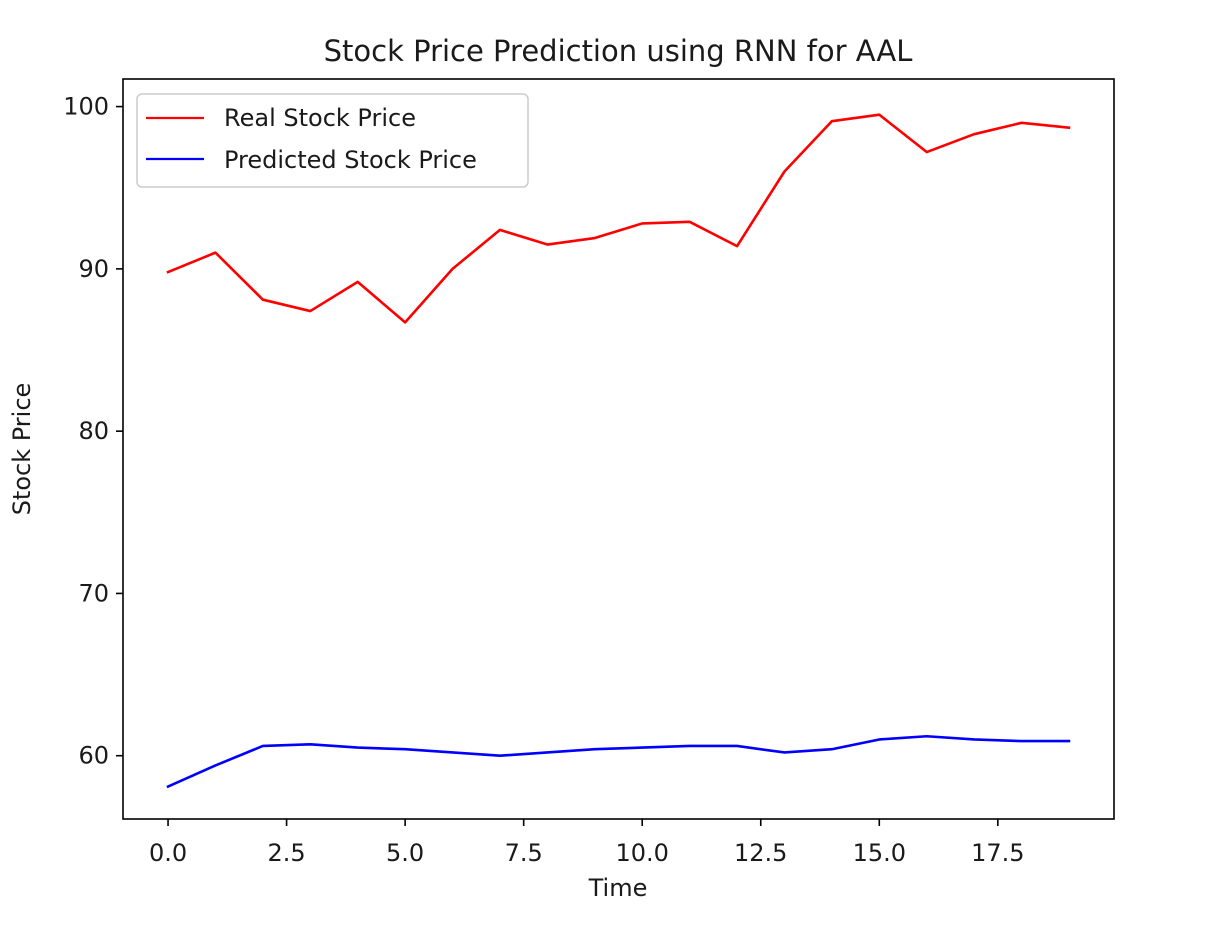  Describe the element at coordinates (879, 853) in the screenshot. I see `x-tick-label: 15.0` at that location.